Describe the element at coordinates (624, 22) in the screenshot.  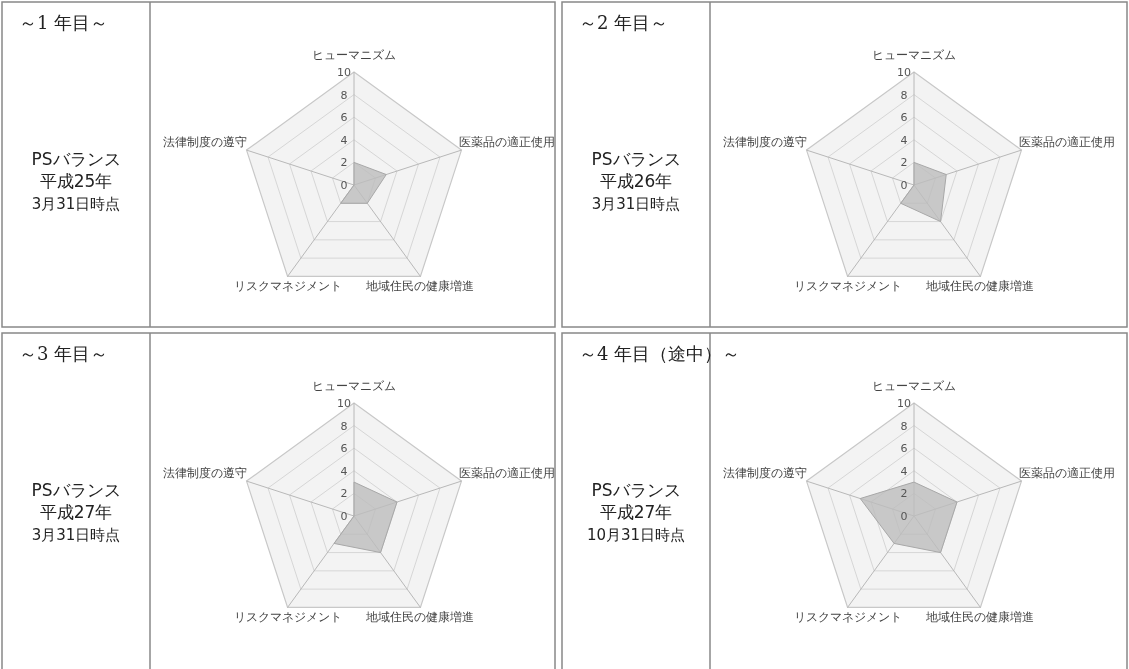
I see `chart-title: ～2 年目～` at that location.